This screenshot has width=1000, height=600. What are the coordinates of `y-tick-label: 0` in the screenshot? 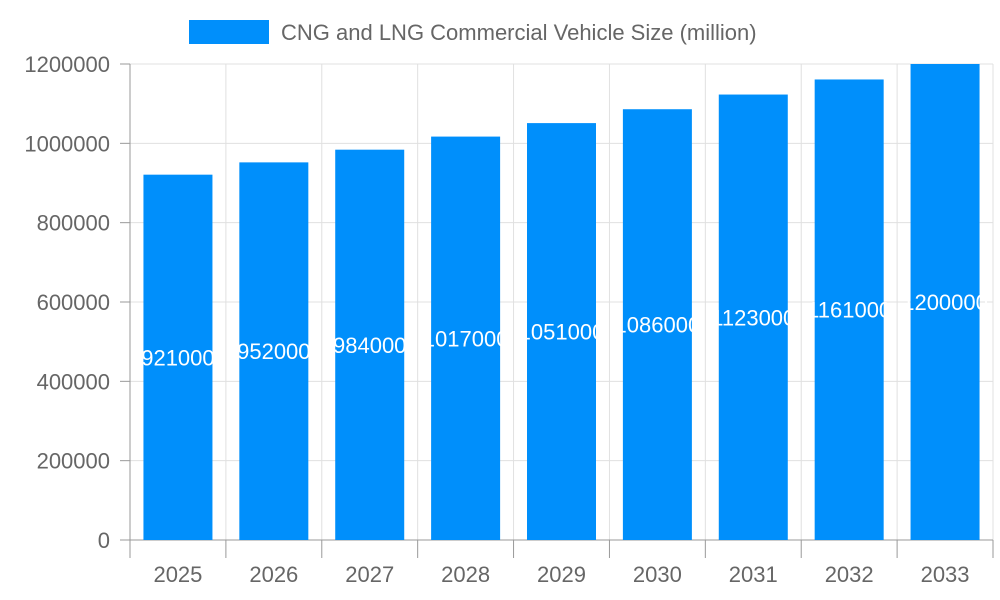 It's located at (104, 540).